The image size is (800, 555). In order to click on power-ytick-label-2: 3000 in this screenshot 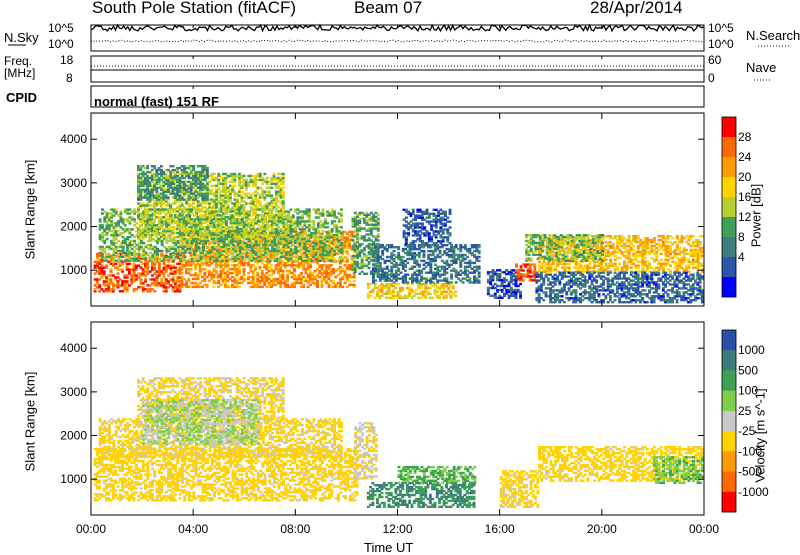, I will do `click(73, 183)`.